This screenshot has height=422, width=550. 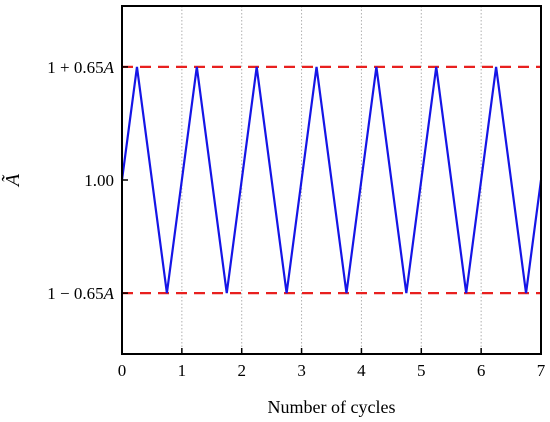 What do you see at coordinates (182, 370) in the screenshot?
I see `x-tick-label: 1` at bounding box center [182, 370].